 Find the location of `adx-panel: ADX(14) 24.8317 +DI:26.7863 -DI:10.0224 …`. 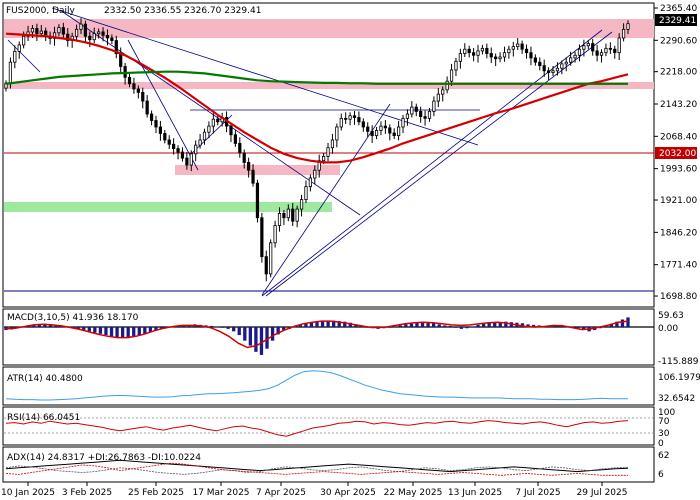

adx-panel: ADX(14) 24.8317 +DI:26.7863 -DI:10.0224 … is located at coordinates (335, 464).